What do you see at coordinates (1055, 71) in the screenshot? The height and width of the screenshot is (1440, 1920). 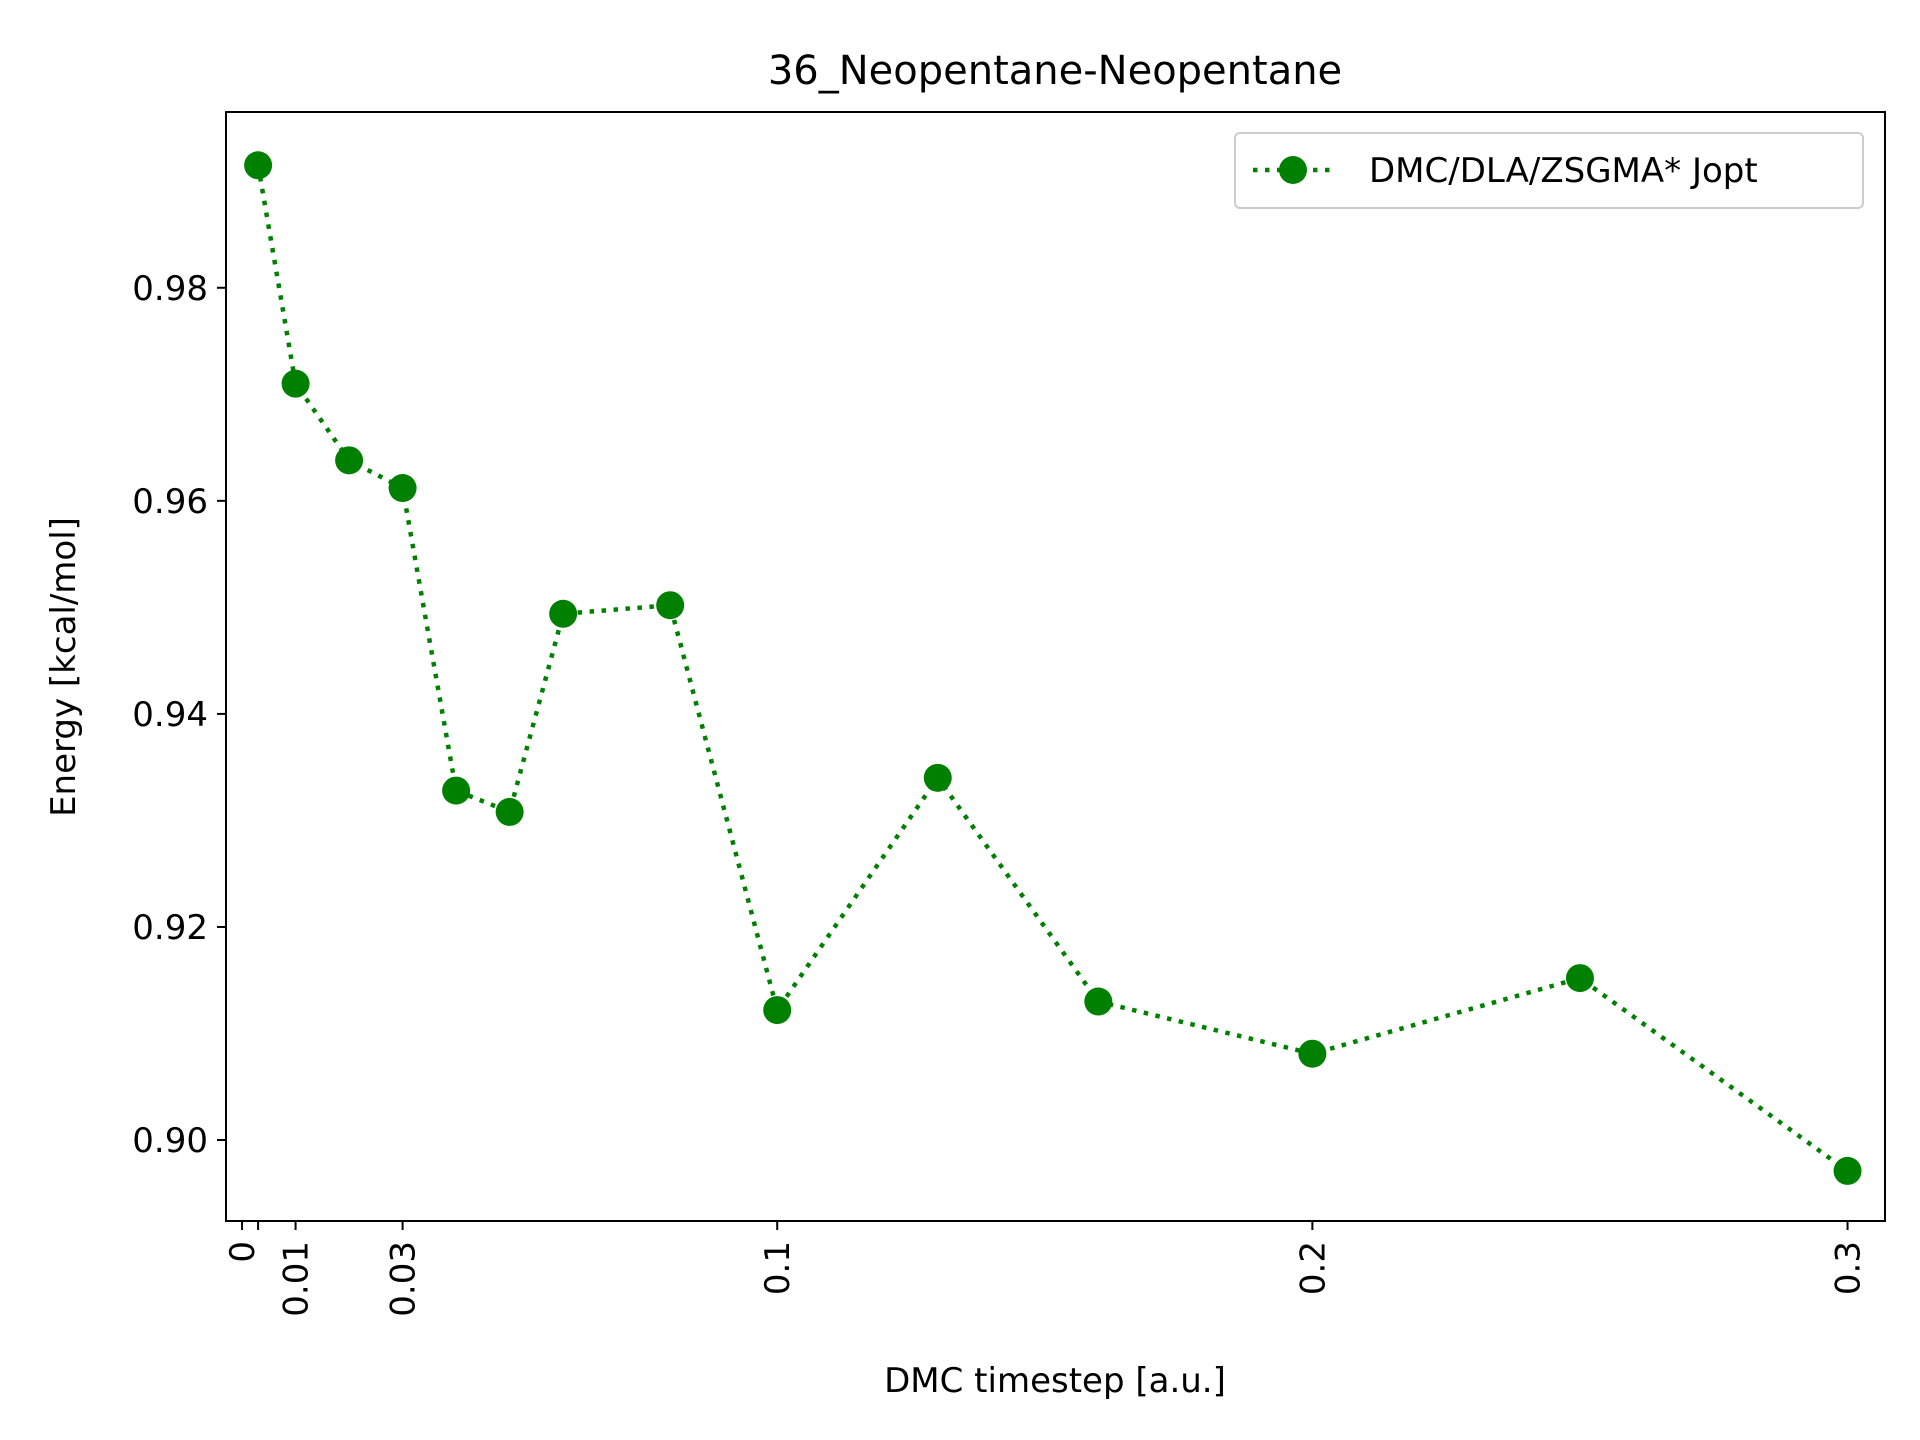 I see `chart-title: 36_Neopentane-Neopentane` at bounding box center [1055, 71].